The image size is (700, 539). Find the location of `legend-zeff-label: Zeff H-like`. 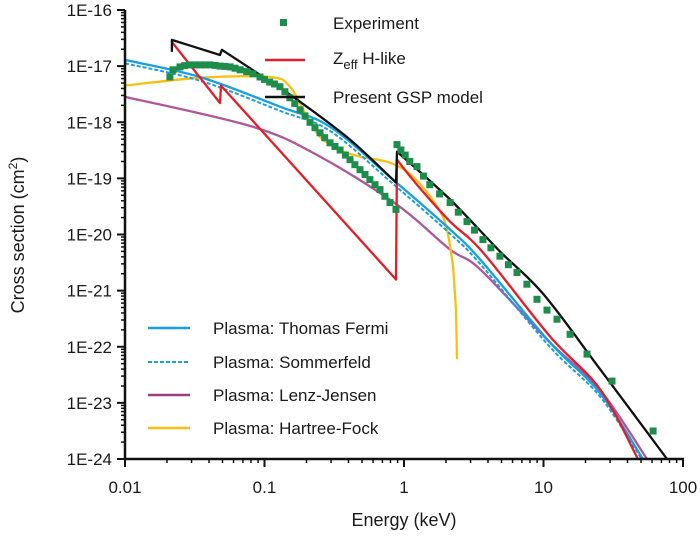

legend-zeff-label: Zeff H-like is located at coordinates (369, 60).